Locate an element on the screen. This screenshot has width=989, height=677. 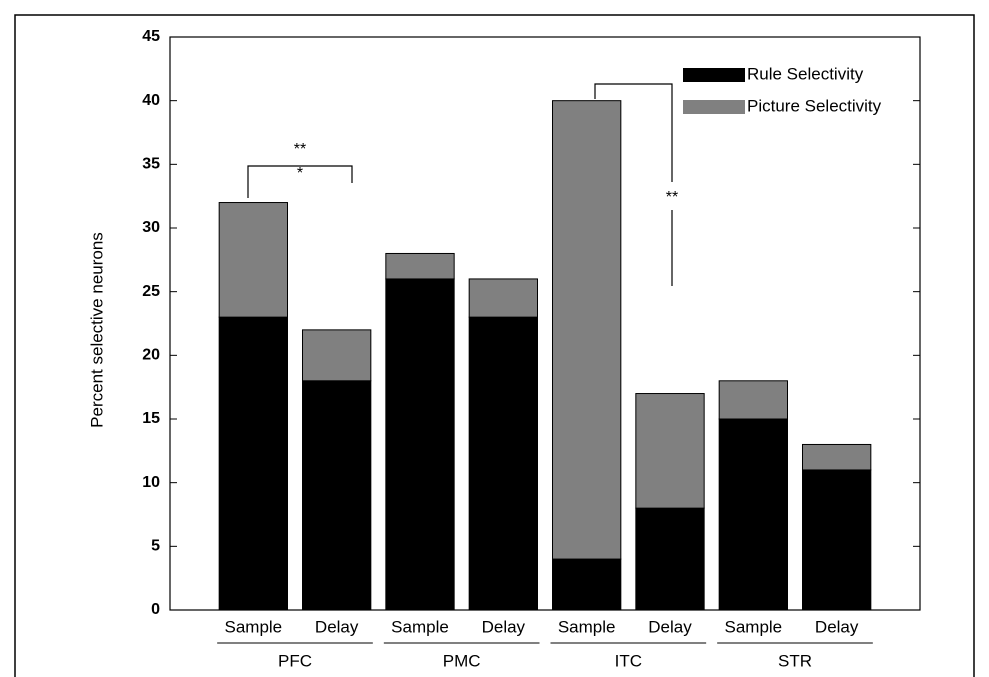
y-tick-label: 35 is located at coordinates (151, 164).